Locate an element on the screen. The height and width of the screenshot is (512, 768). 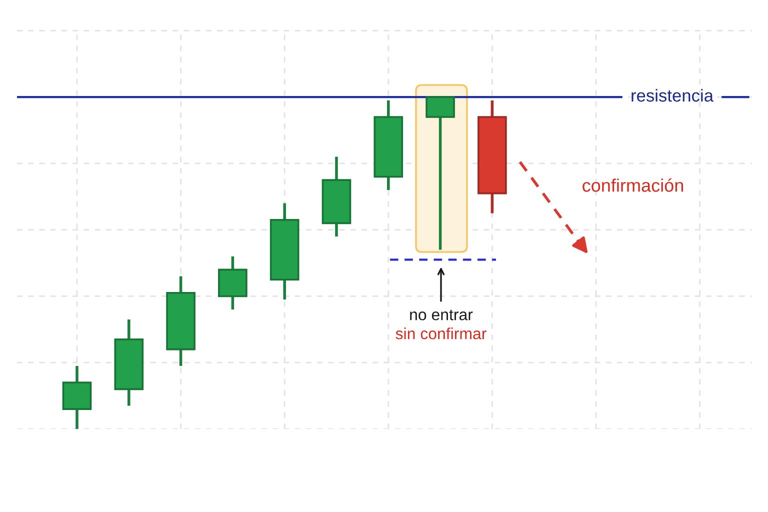
annotation: sin confirmar is located at coordinates (441, 334).